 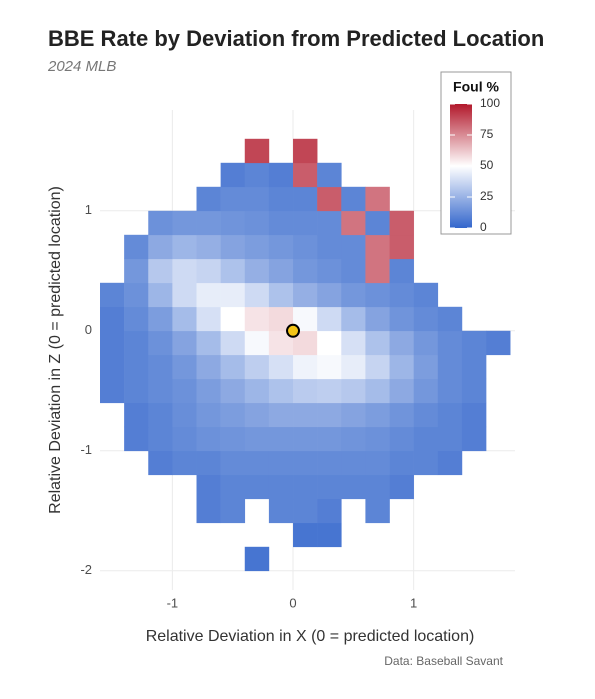 I want to click on y-tick-label: -2, so click(x=86, y=569).